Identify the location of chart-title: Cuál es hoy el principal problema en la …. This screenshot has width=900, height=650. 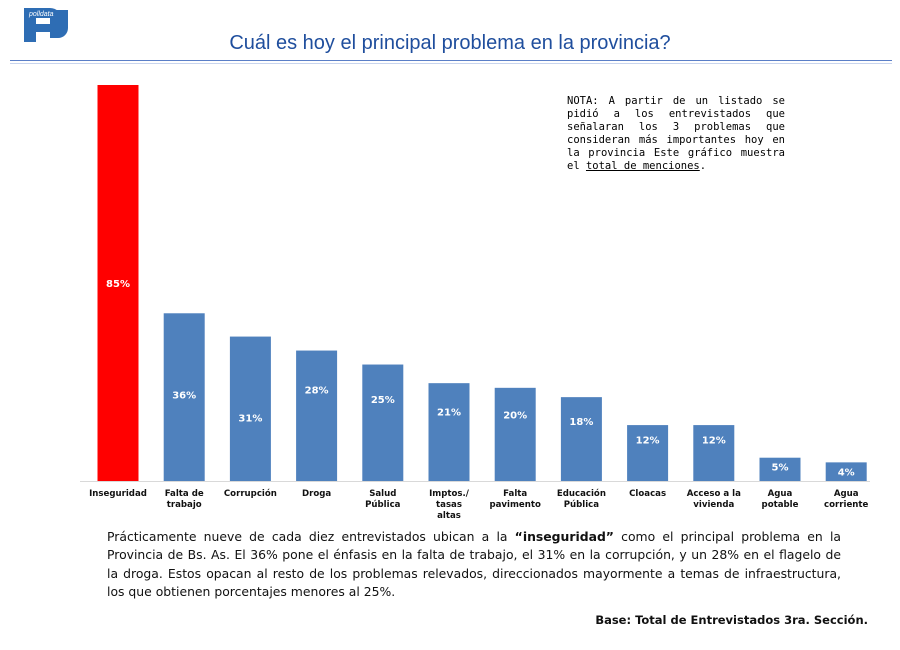
(450, 43).